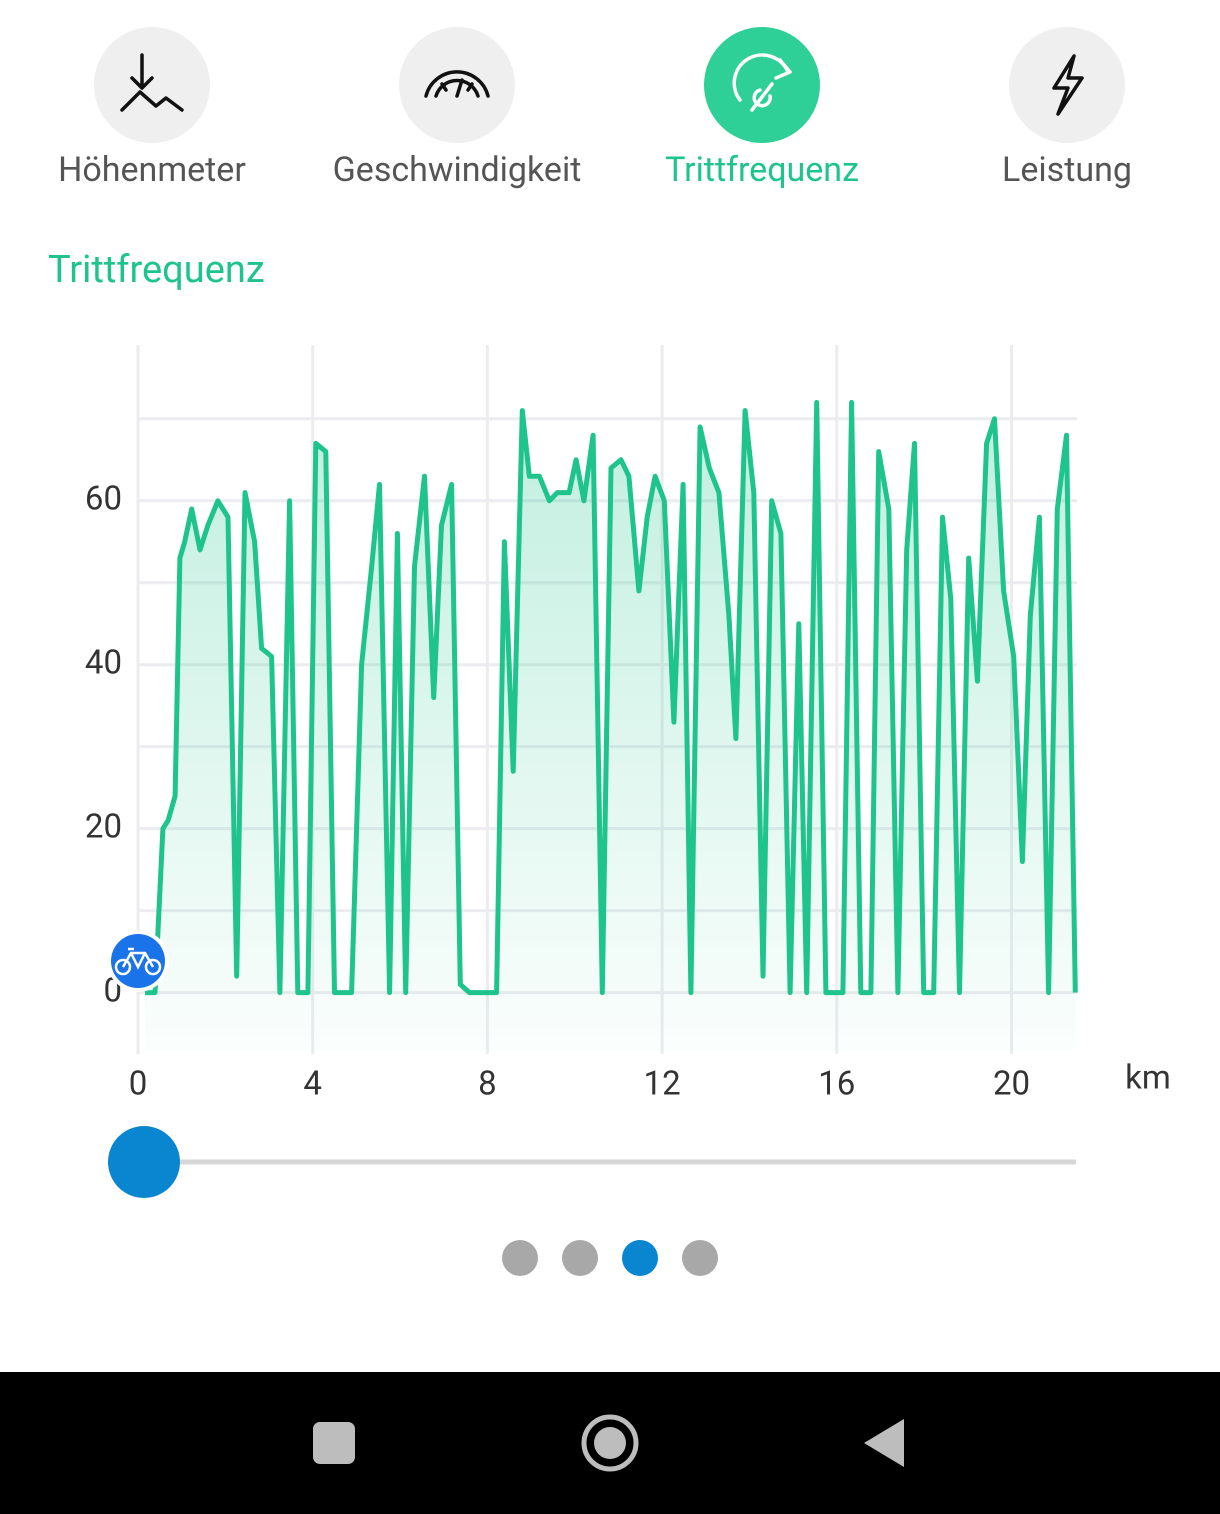 The image size is (1220, 1514). What do you see at coordinates (1067, 170) in the screenshot?
I see `tab-label: Leistung` at bounding box center [1067, 170].